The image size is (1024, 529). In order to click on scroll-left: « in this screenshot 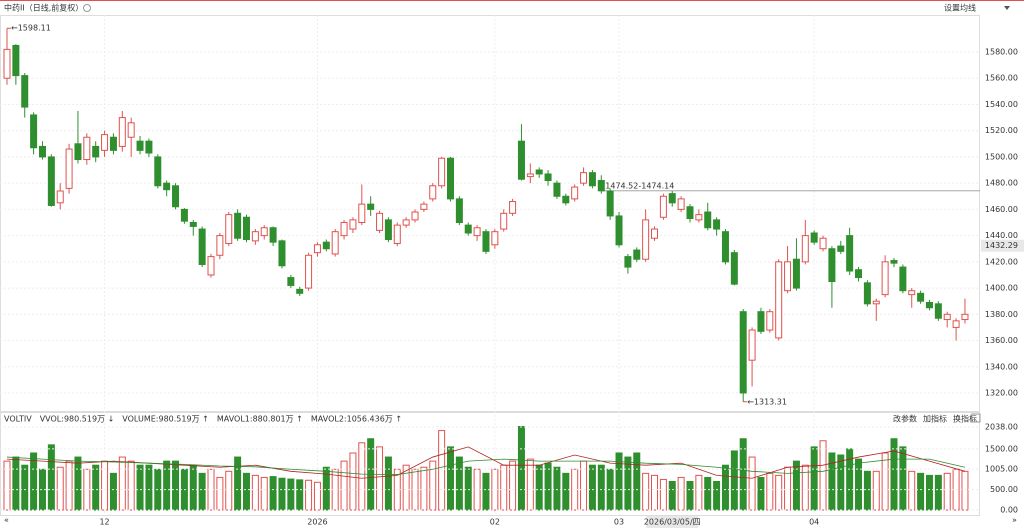, I will do `click(6, 520)`.